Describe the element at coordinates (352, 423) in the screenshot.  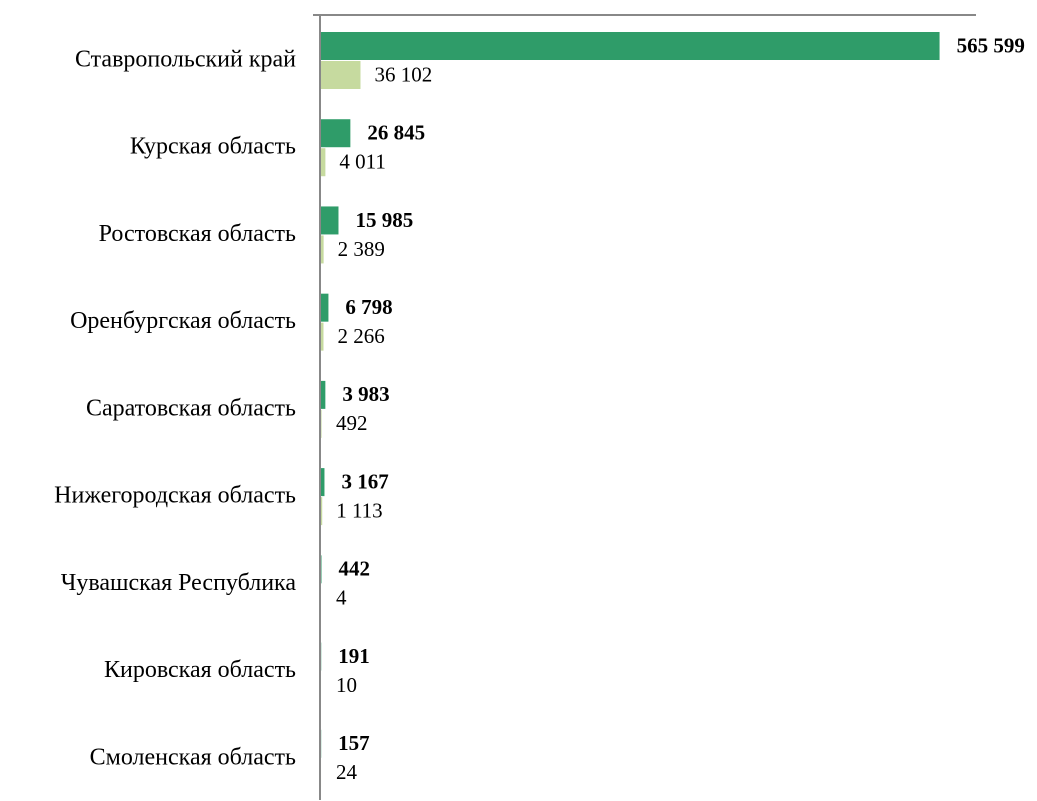
I see `value-label: 492` at that location.